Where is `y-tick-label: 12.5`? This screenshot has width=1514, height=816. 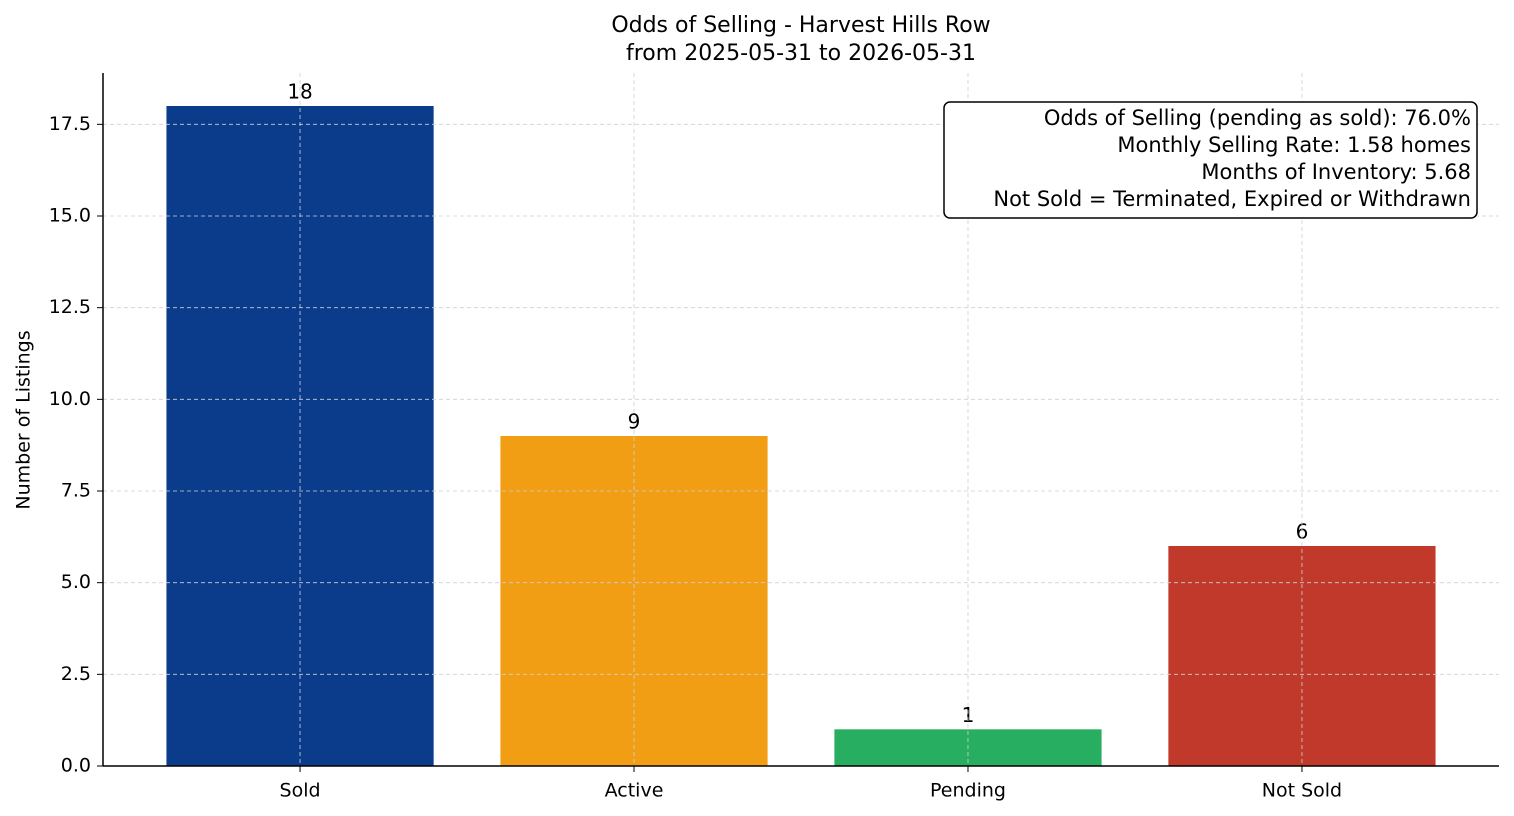
y-tick-label: 12.5 is located at coordinates (70, 307).